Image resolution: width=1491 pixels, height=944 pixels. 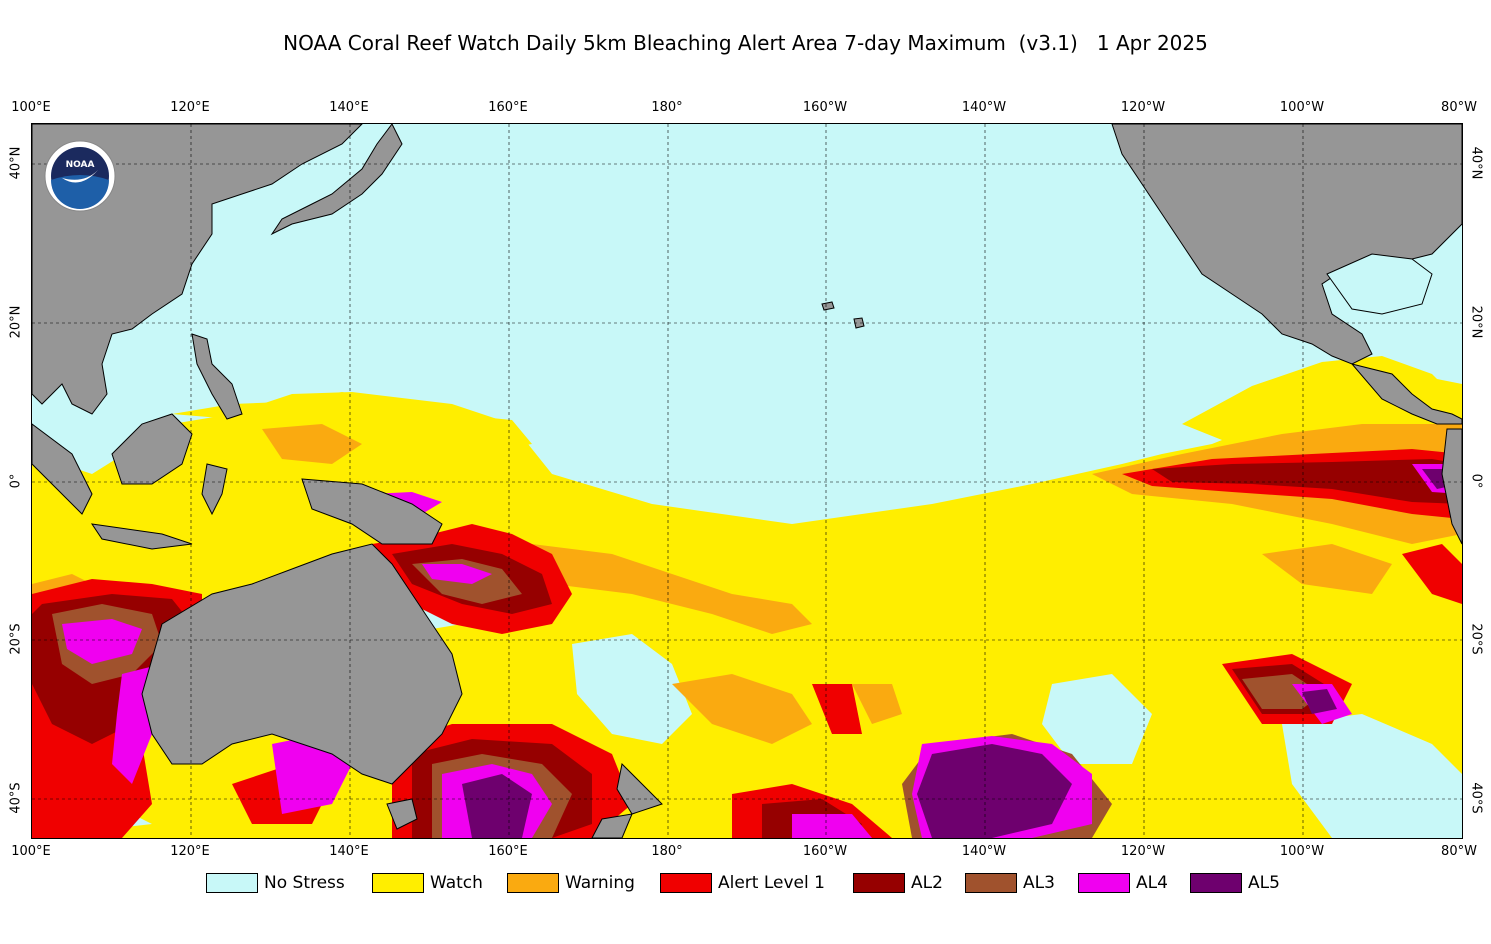 What do you see at coordinates (62, 469) in the screenshot?
I see `sumatra` at bounding box center [62, 469].